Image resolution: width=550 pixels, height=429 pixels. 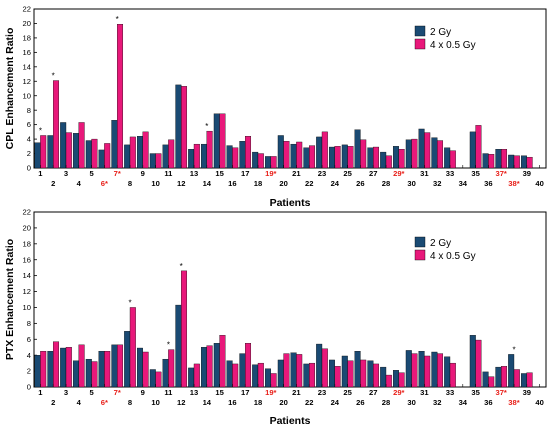 What do you see at coordinates (27, 291) in the screenshot?
I see `y-tick-label: 12` at bounding box center [27, 291].